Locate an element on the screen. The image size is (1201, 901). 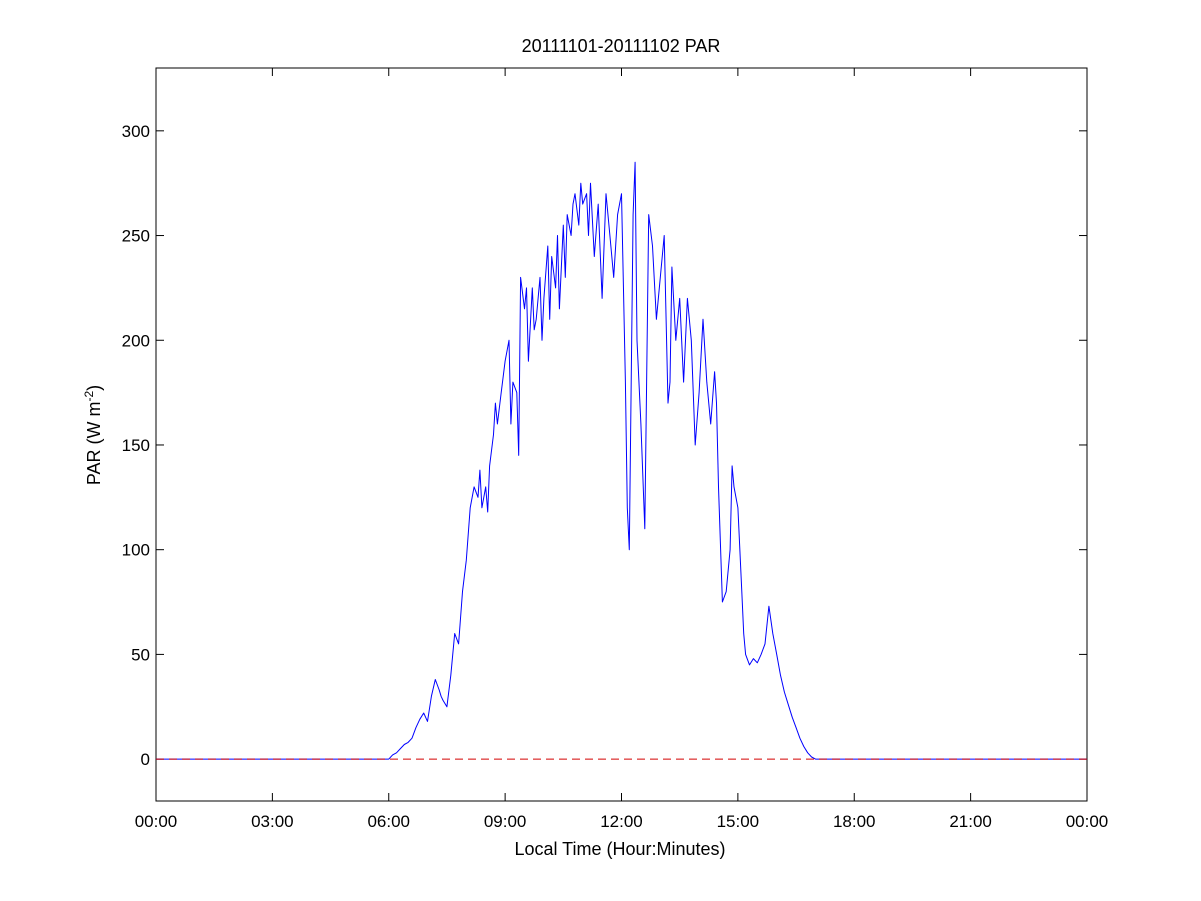
x-tick-label: 06:00 is located at coordinates (388, 821).